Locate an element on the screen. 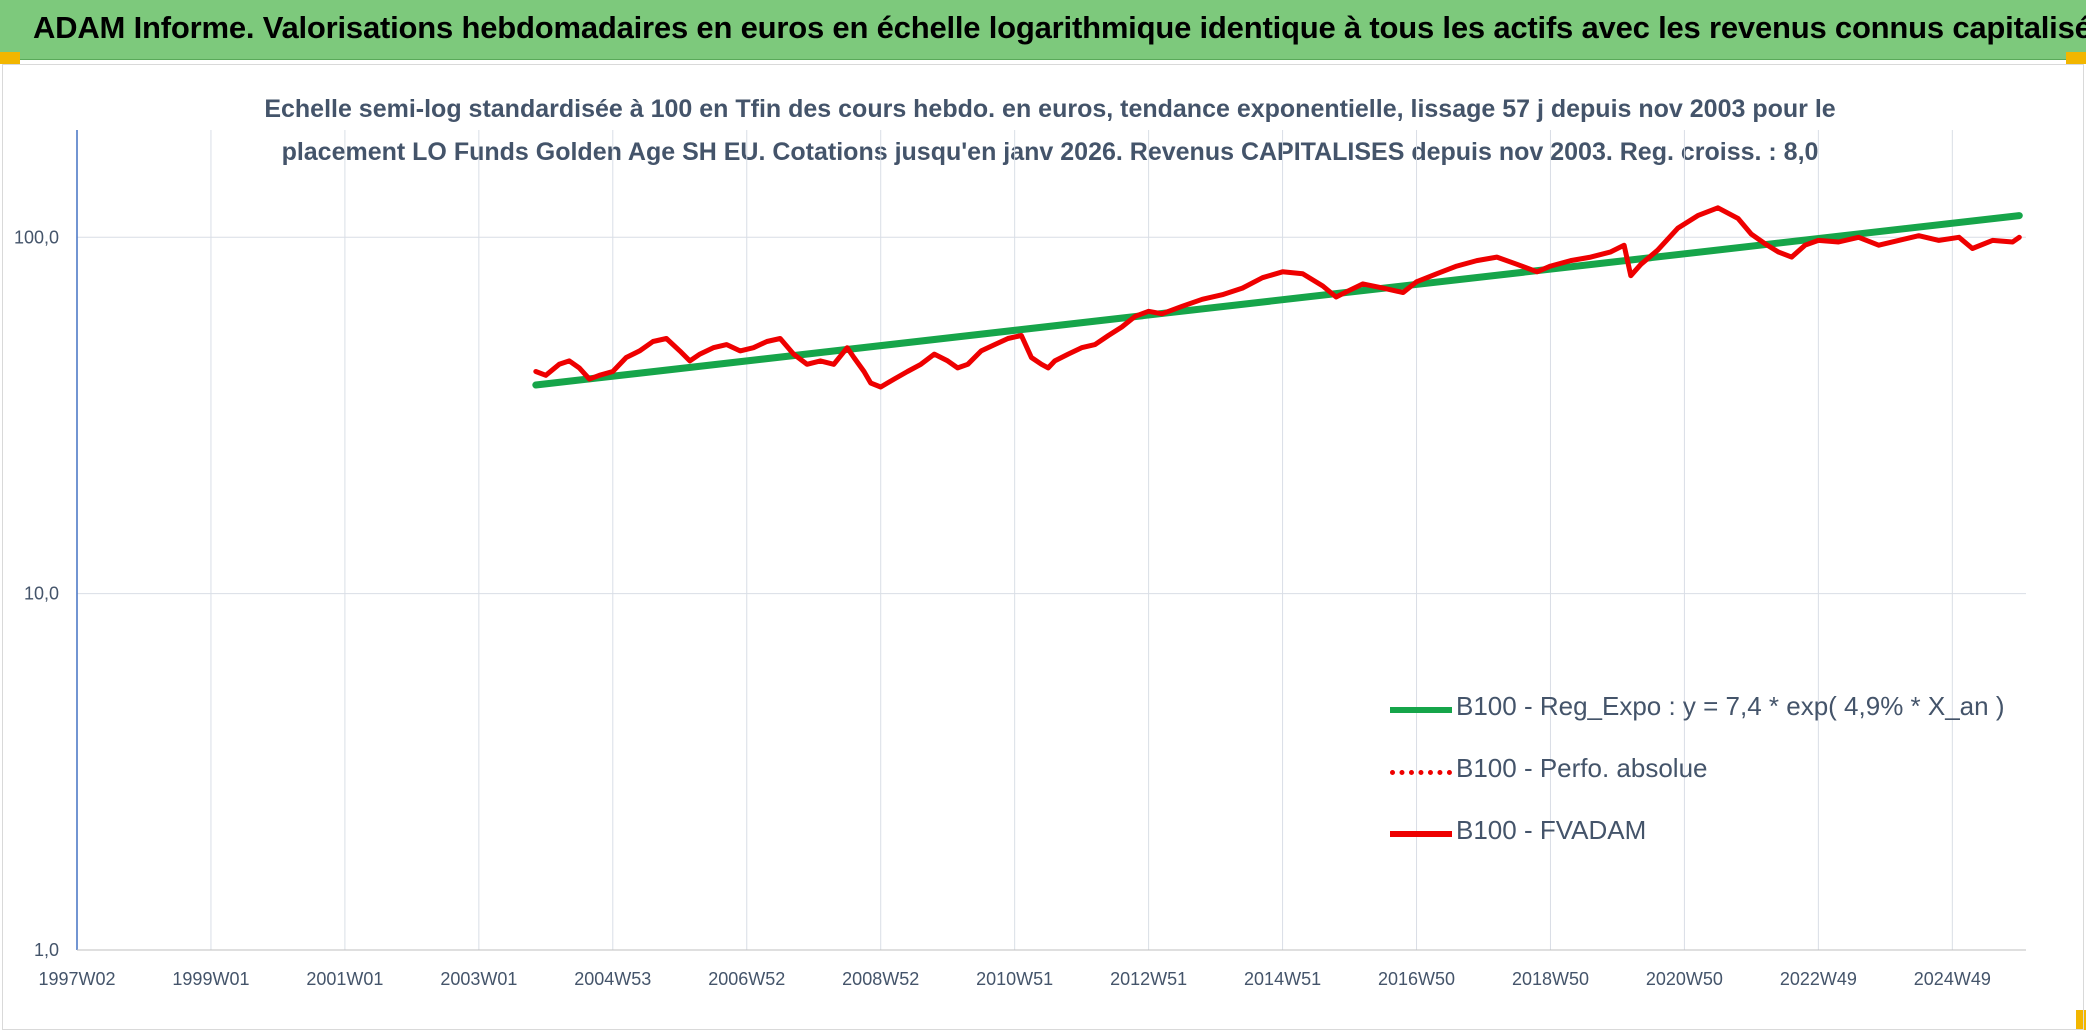  x-tick-label: 2008W52 is located at coordinates (880, 979).